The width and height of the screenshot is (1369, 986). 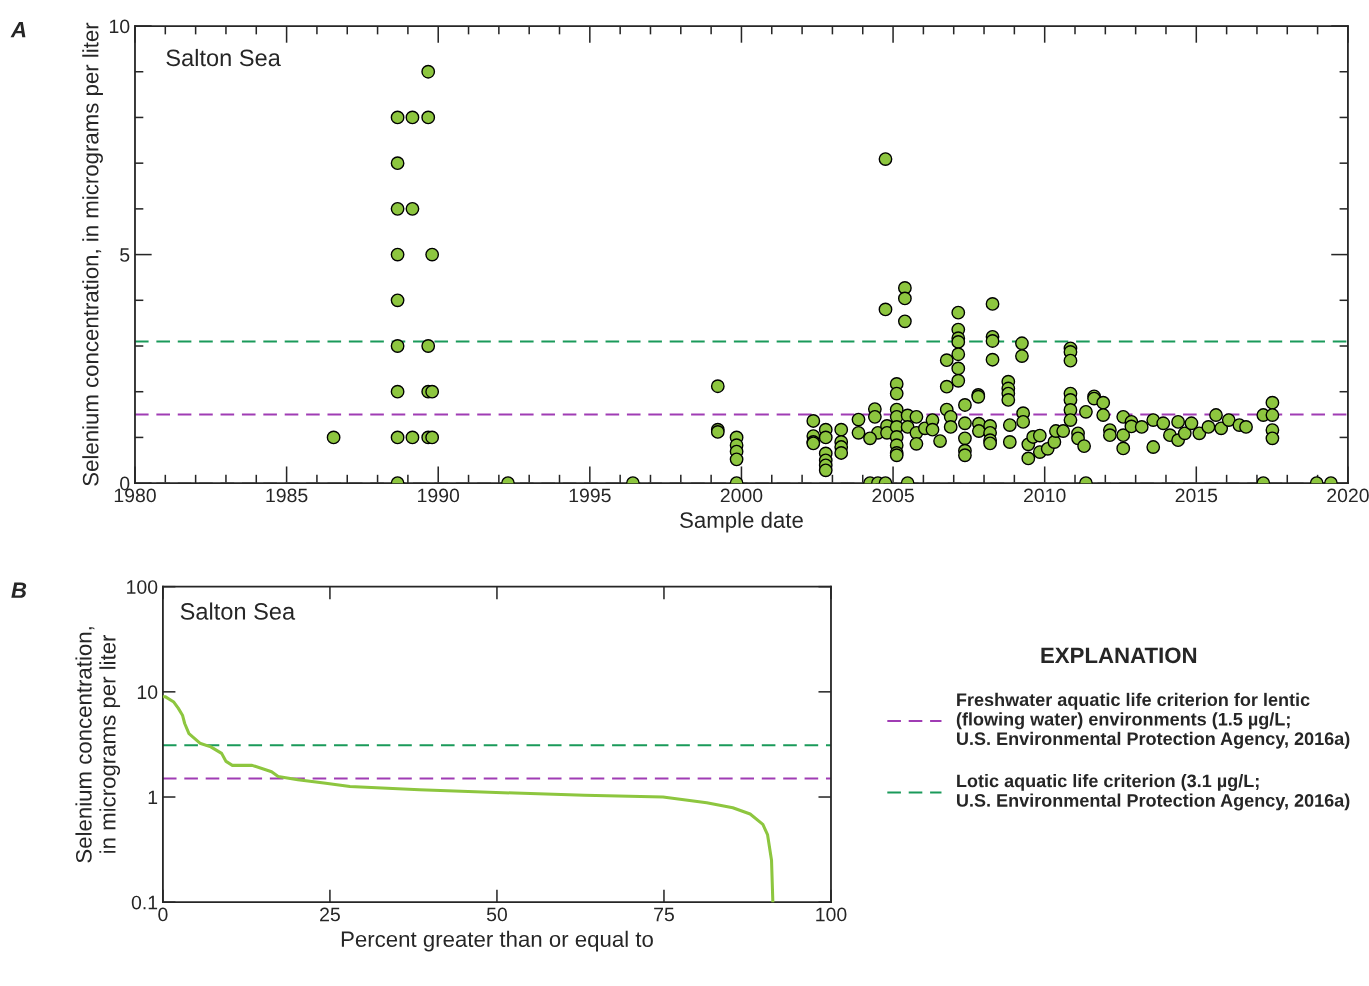 What do you see at coordinates (1153, 720) in the screenshot?
I see `legend-label: Freshwater aquatic life criterion for lentic (flowing water) environments (1.5 µg/L; U.S. Environmental Protection Agency, 2016a)` at bounding box center [1153, 720].